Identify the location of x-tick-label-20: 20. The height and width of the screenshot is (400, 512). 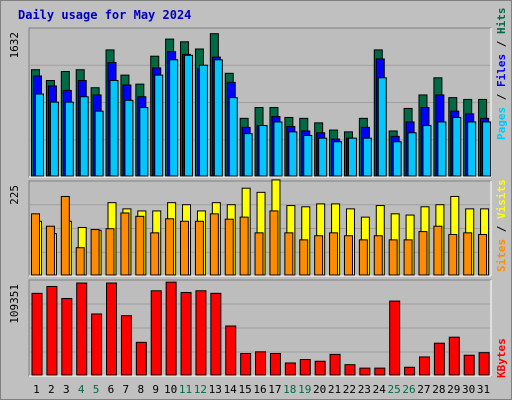
(319, 389).